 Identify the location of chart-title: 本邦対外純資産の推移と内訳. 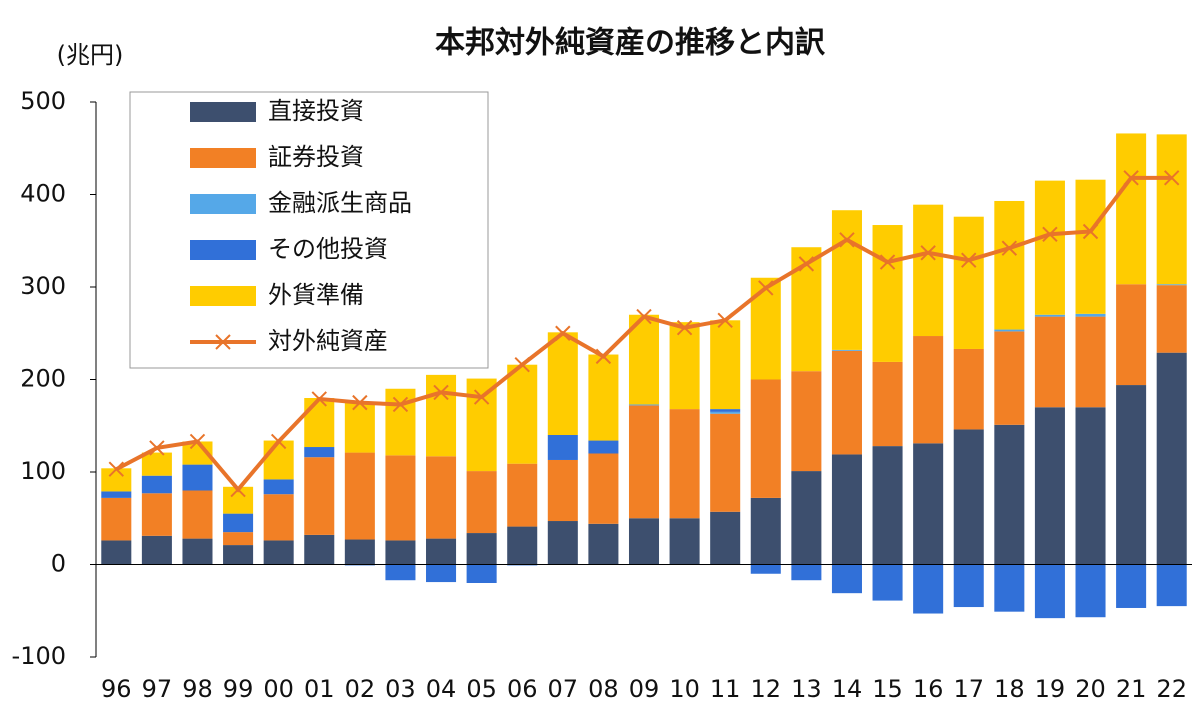
(630, 43).